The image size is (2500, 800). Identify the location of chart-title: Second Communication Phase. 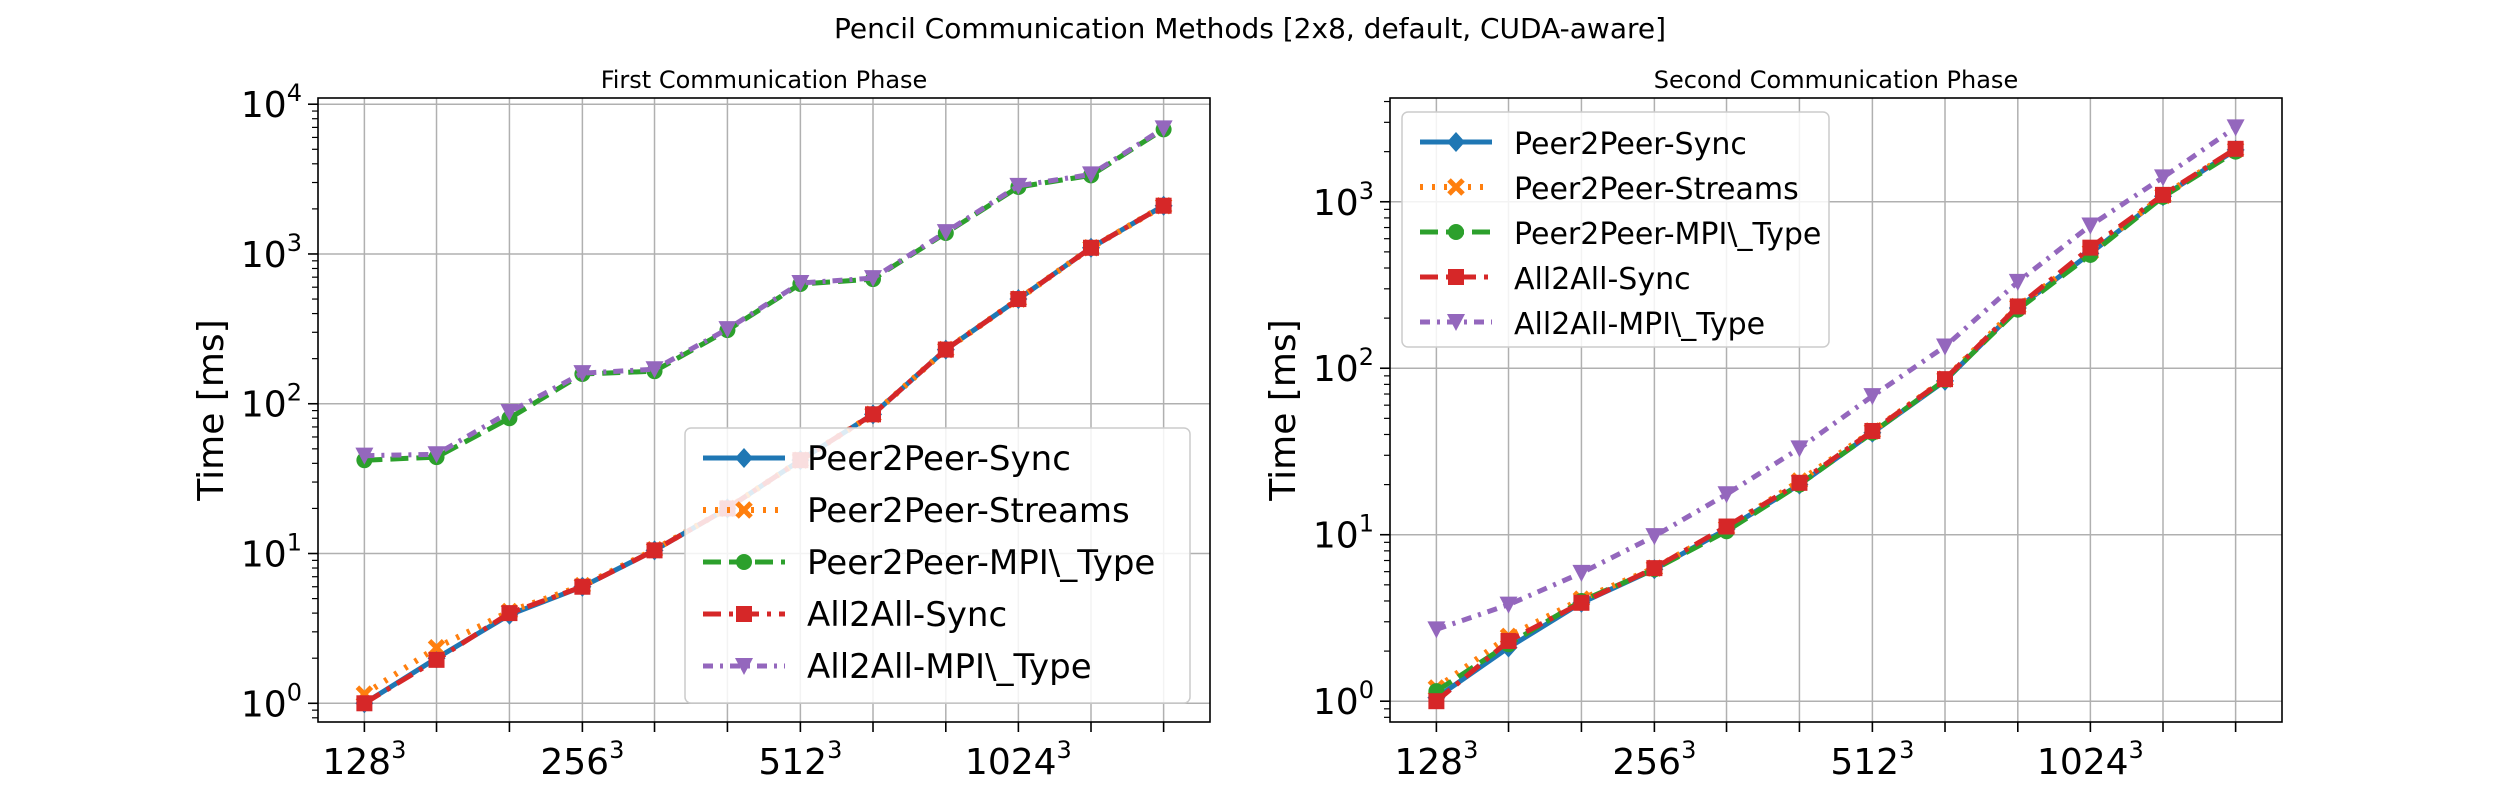
(1836, 80).